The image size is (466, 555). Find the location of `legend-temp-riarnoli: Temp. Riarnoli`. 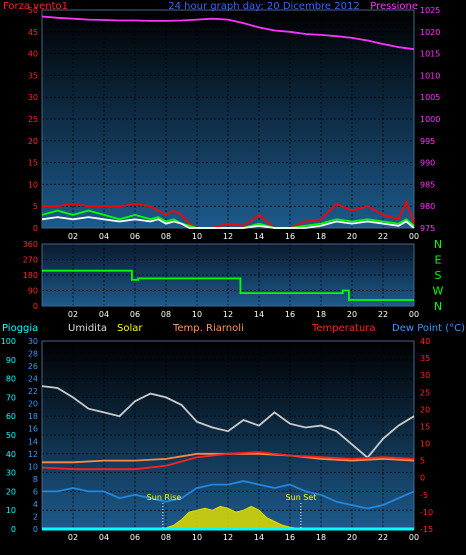

legend-temp-riarnoli: Temp. Riarnoli is located at coordinates (208, 328).